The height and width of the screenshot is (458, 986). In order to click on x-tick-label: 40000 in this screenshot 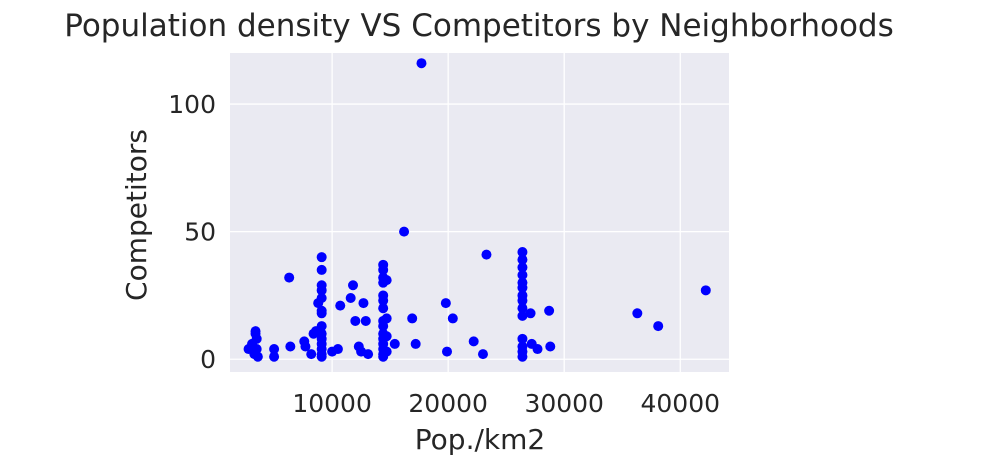, I will do `click(680, 403)`.